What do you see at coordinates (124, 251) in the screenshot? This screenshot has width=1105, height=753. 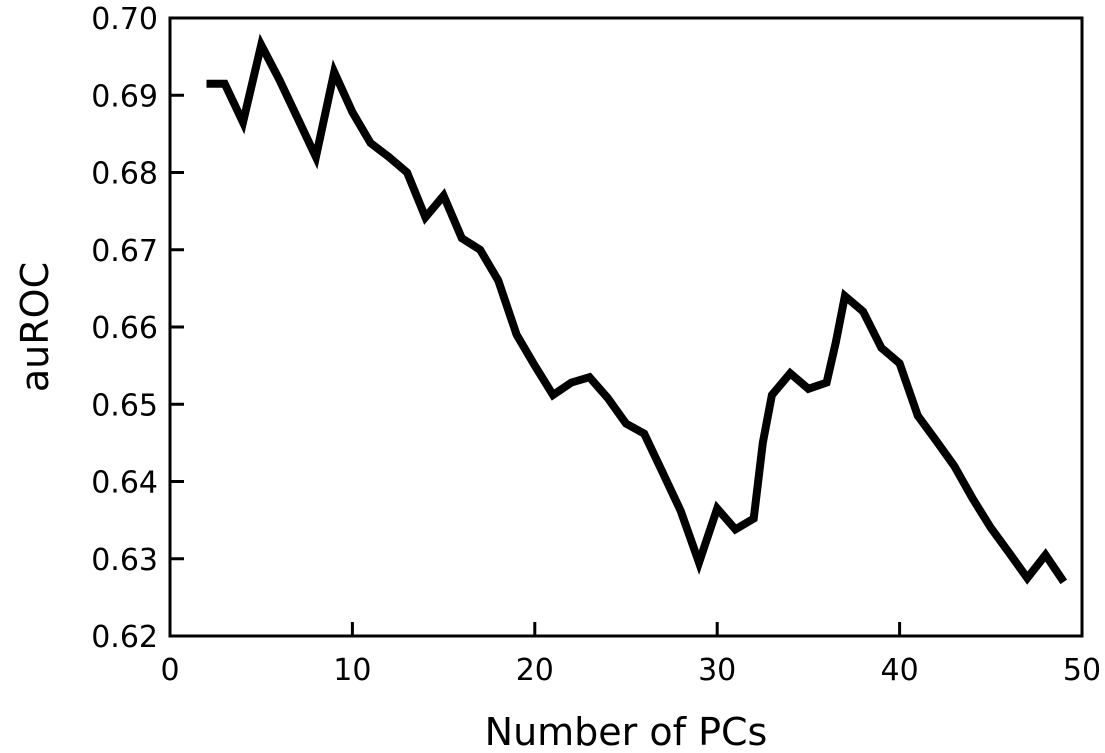 I see `y-tick-label: 0.67` at bounding box center [124, 251].